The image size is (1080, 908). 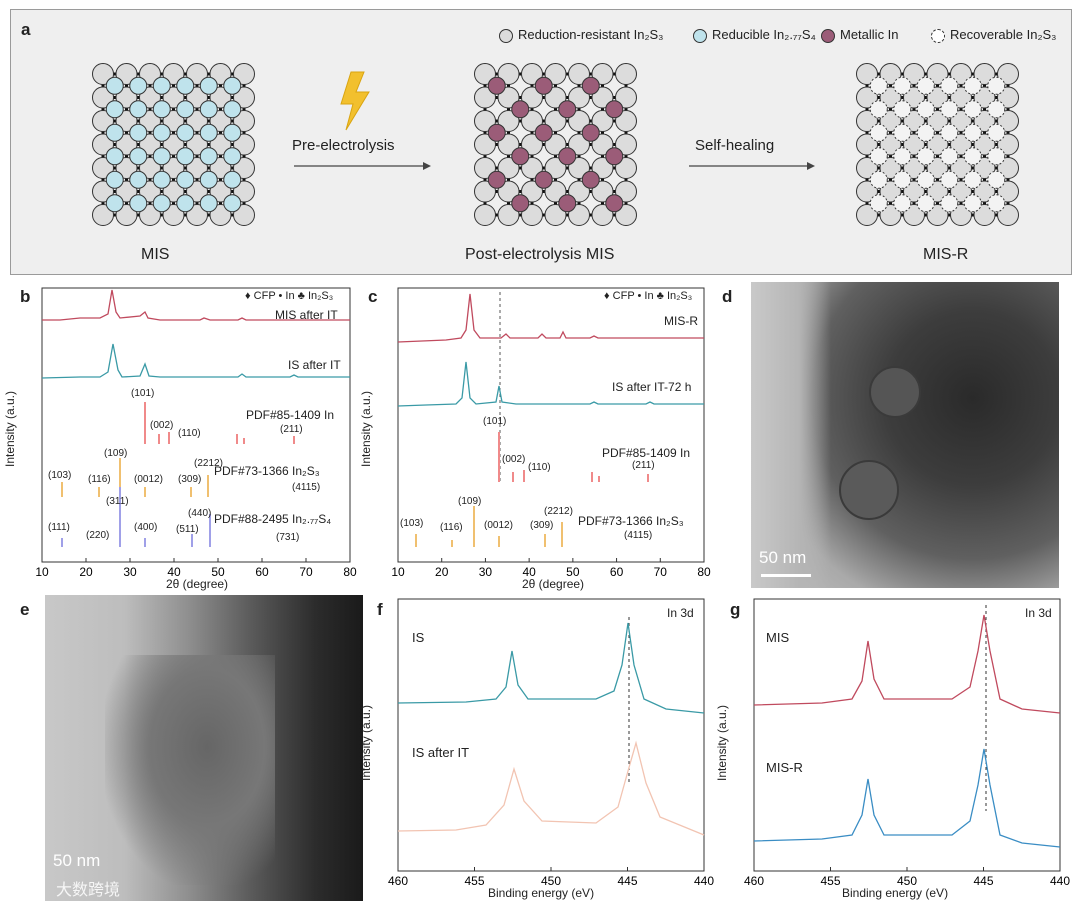 What do you see at coordinates (288, 537) in the screenshot?
I see `hkl-b-731: (731)` at bounding box center [288, 537].